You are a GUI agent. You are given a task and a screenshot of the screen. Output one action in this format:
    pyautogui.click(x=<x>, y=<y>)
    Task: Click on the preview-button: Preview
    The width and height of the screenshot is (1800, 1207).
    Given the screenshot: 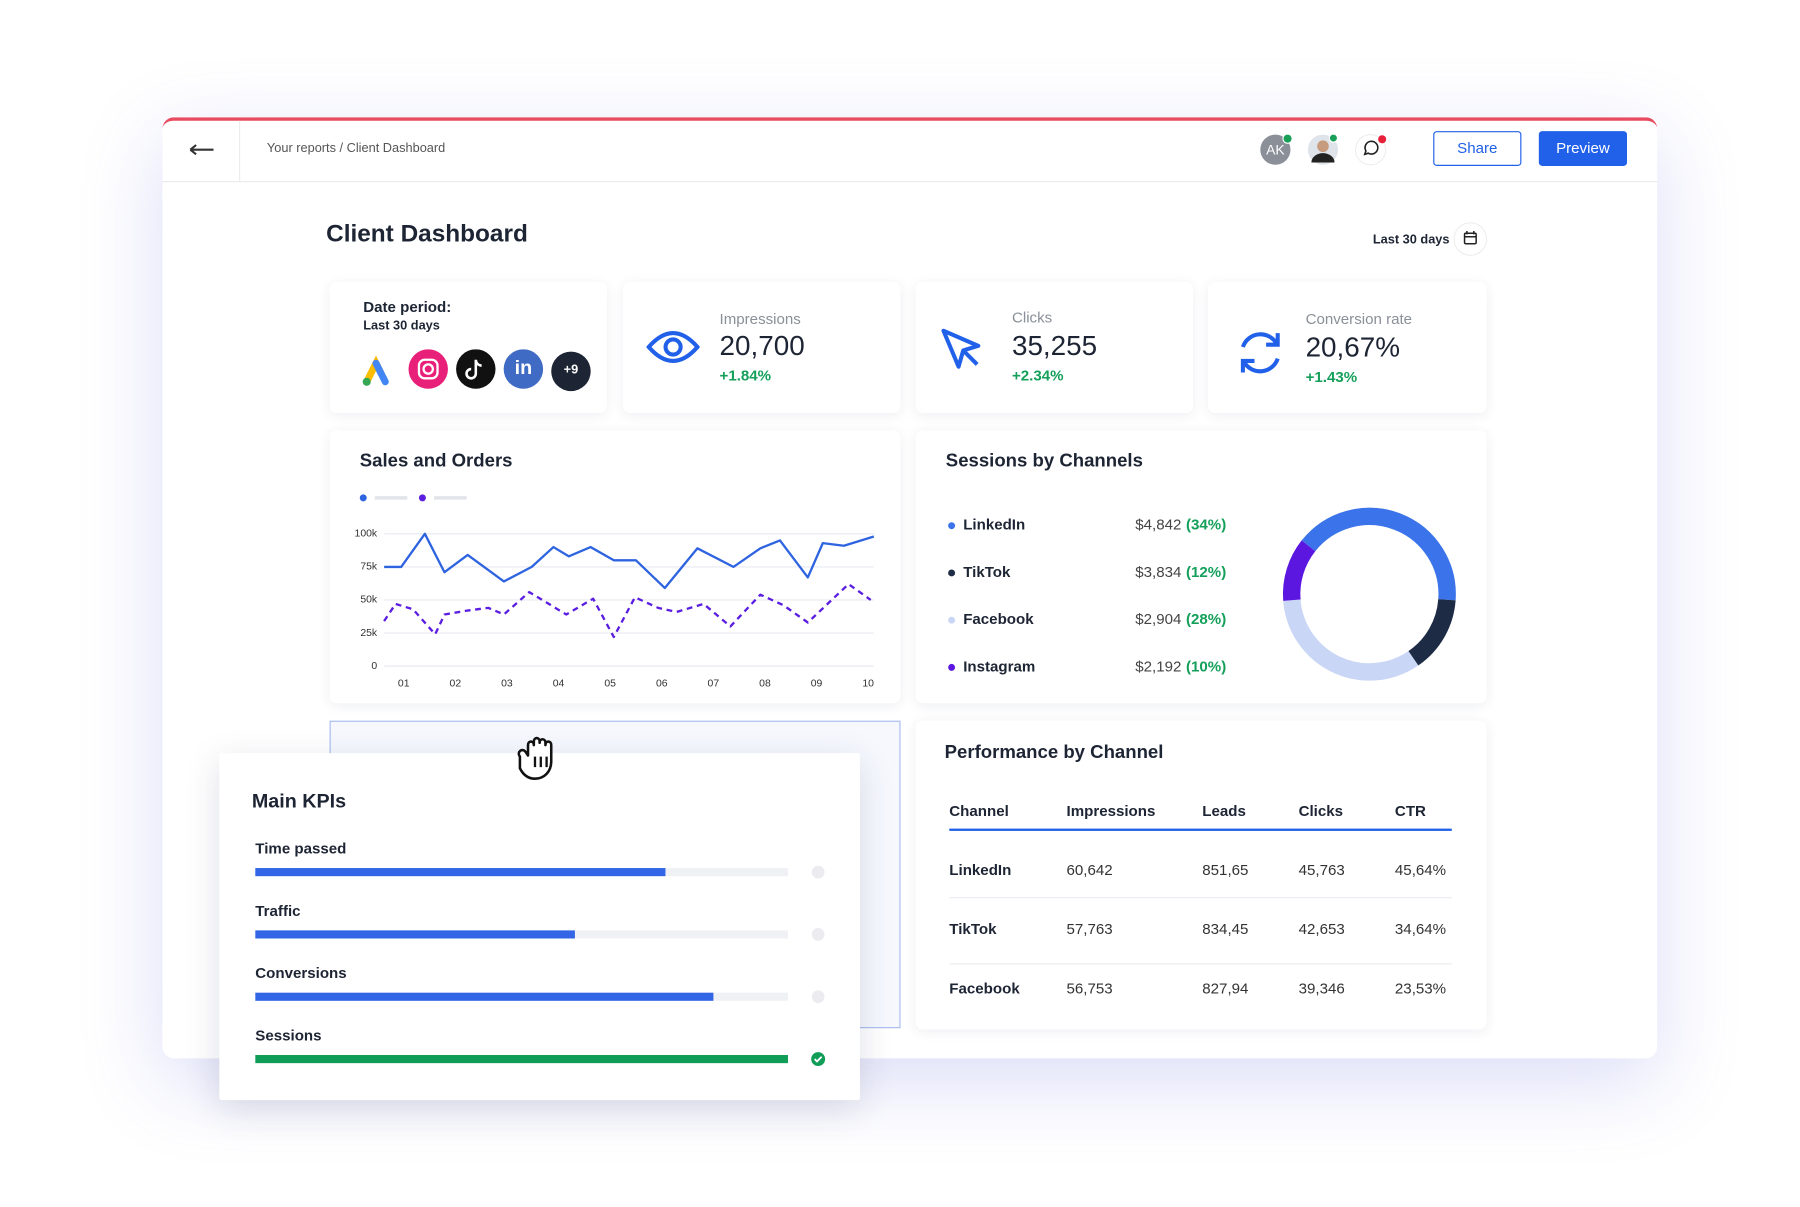 What is the action you would take?
    pyautogui.click(x=1583, y=148)
    